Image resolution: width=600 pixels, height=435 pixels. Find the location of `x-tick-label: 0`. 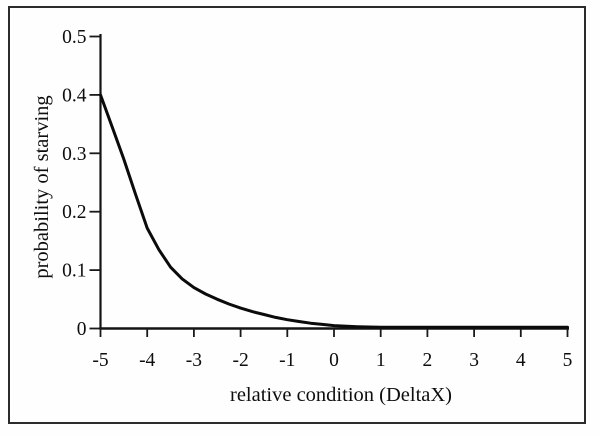

x-tick-label: 0 is located at coordinates (334, 360).